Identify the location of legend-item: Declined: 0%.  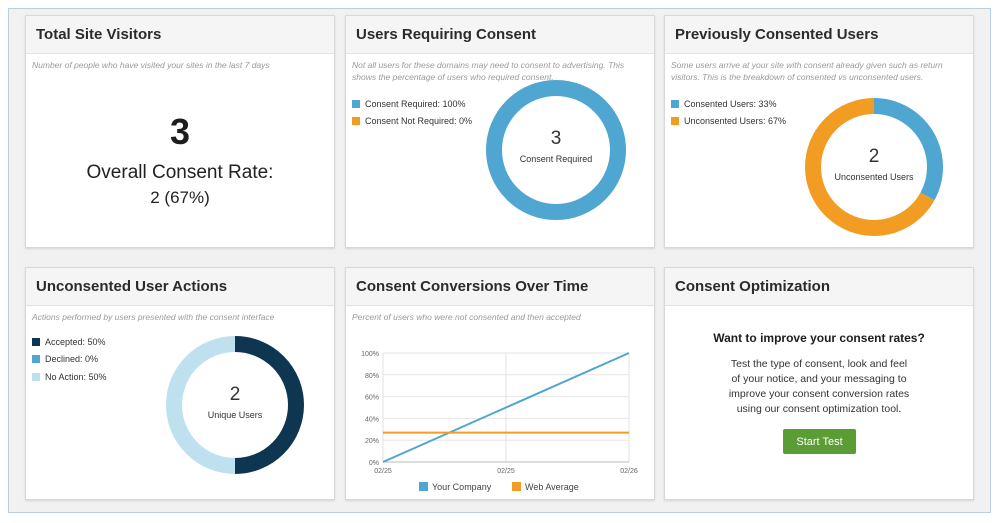
(69, 360).